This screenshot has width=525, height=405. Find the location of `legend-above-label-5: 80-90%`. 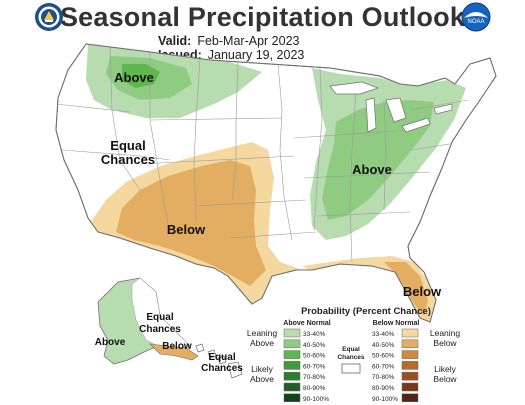

legend-above-label-5: 80-90% is located at coordinates (314, 388).